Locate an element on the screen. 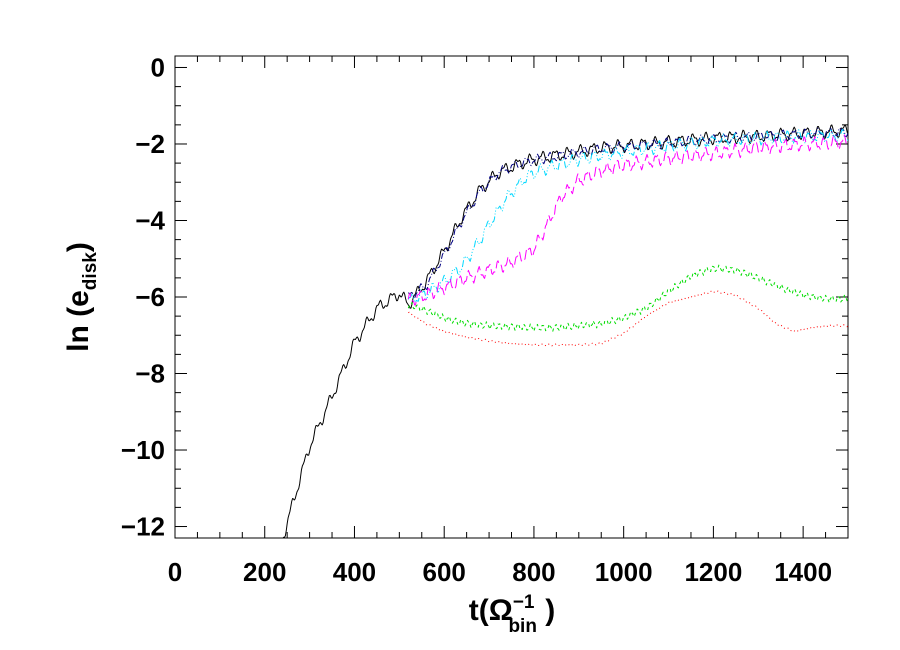 The height and width of the screenshot is (650, 900). y-tick-label: −10 is located at coordinates (143, 450).